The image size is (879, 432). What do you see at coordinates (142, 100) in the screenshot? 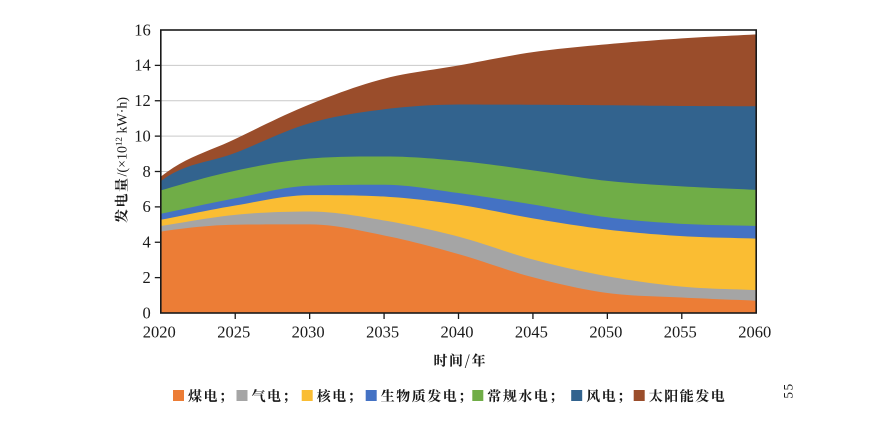
I see `svg-text: 12` at bounding box center [142, 100].